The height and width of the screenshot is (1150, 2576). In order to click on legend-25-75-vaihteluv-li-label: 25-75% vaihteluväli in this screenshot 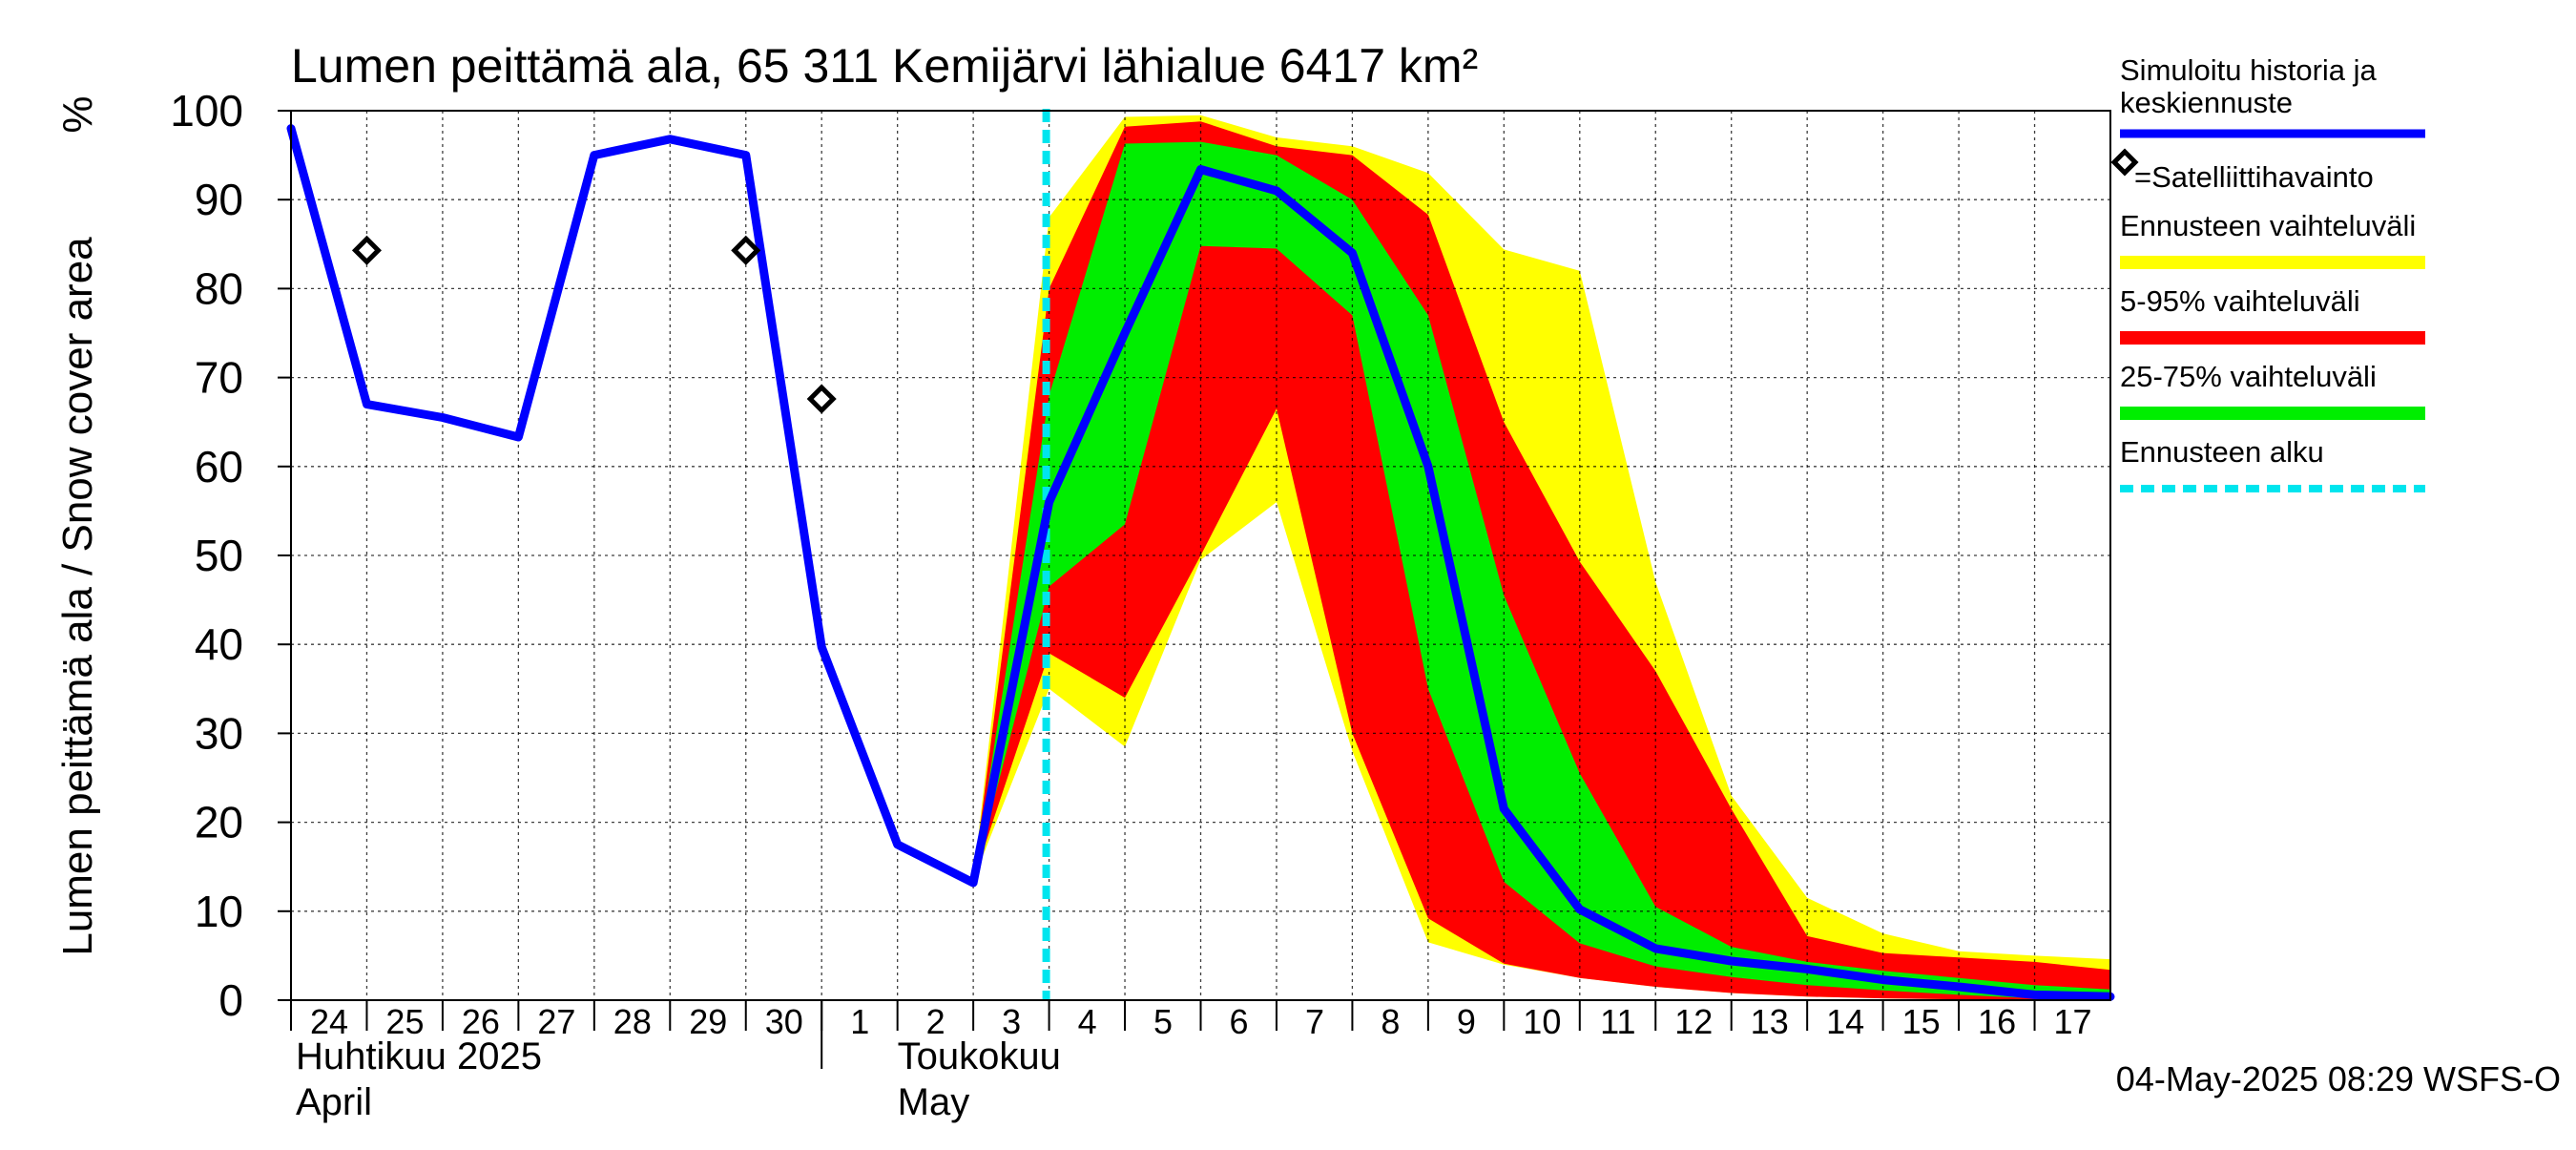, I will do `click(2248, 376)`.